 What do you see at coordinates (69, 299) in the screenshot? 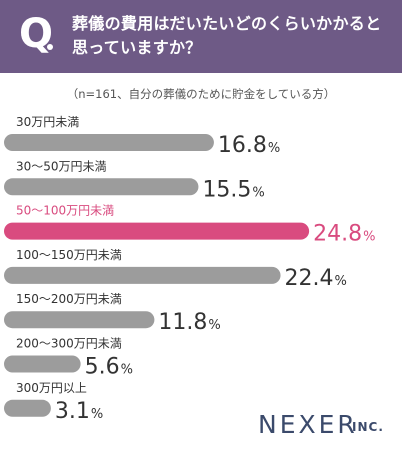
I see `category-label: 150～200万円未満` at bounding box center [69, 299].